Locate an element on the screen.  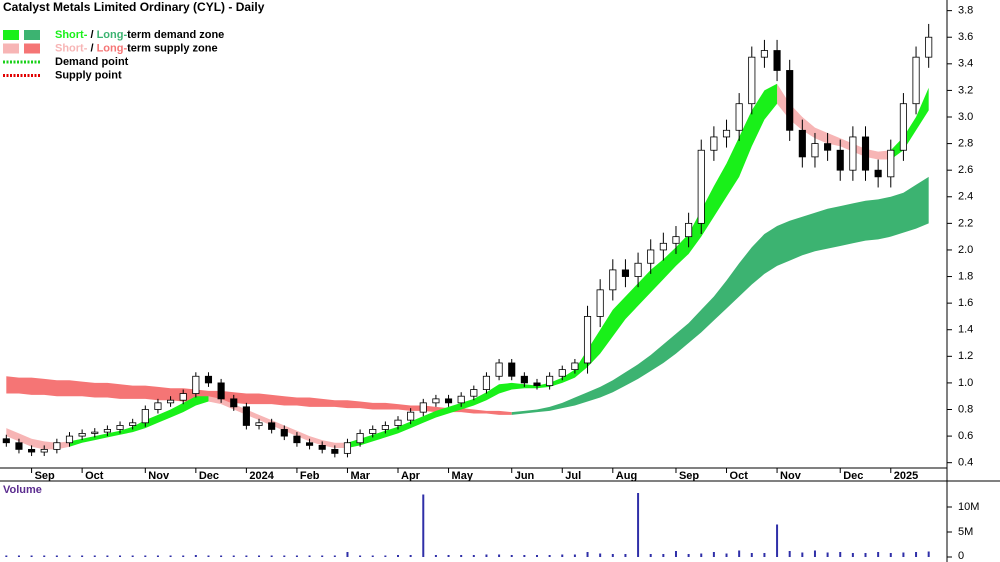
y-tick-label: 2.2 is located at coordinates (965, 223).